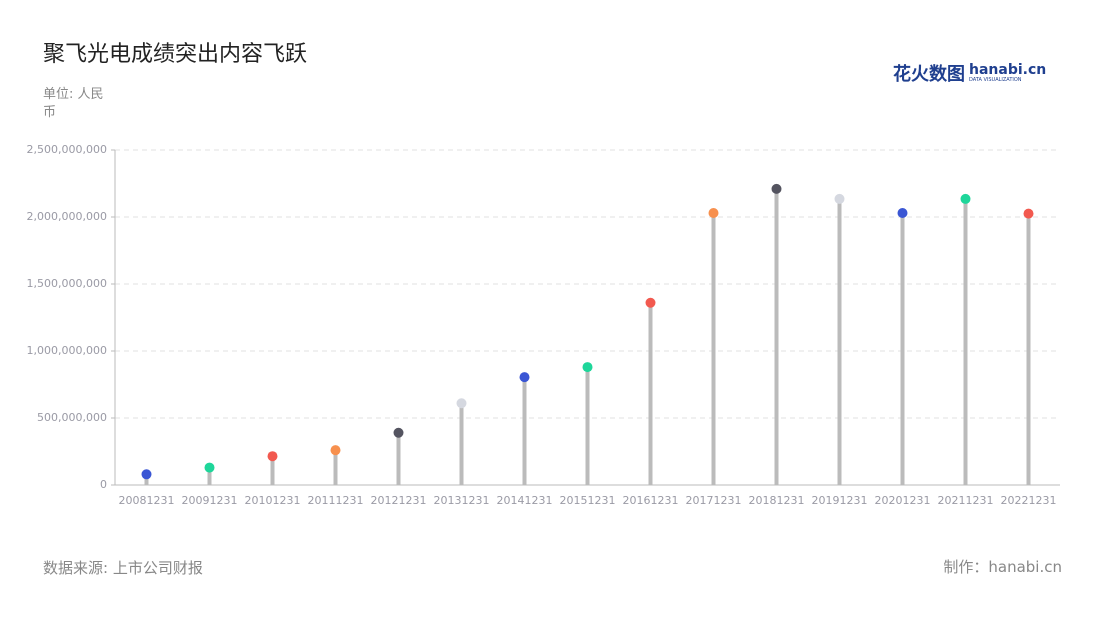  I want to click on unit-label: 单位: 人民币, so click(73, 103).